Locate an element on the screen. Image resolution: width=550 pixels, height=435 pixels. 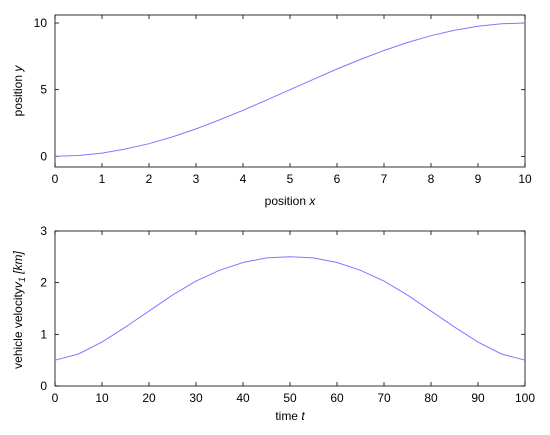
y-axis-label: vehicle velocityv1 [km] is located at coordinates (19, 309).